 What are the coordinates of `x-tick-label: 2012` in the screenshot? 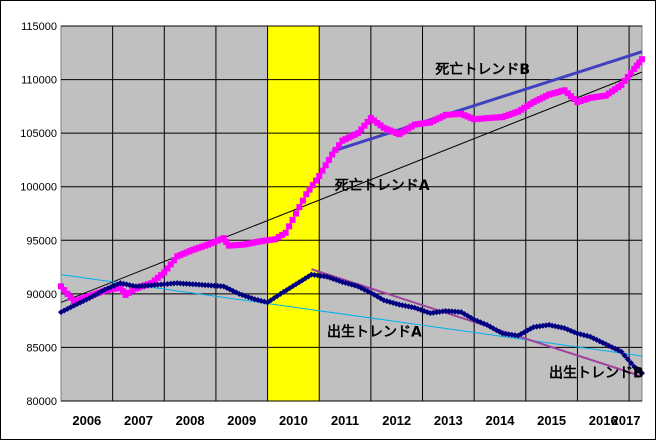 It's located at (396, 420).